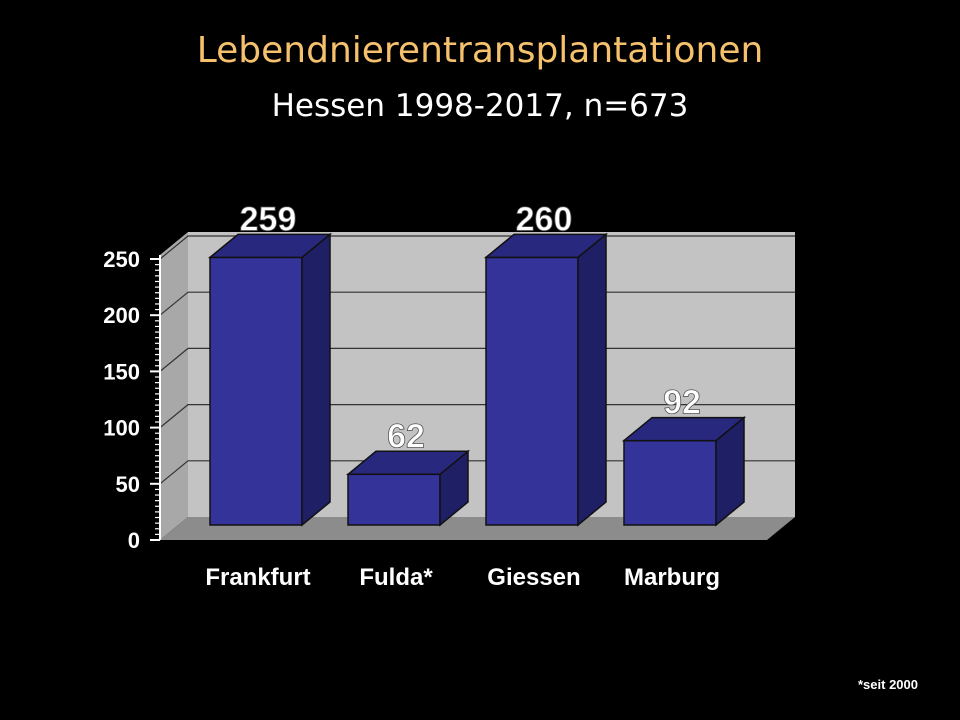  I want to click on chart-title: Lebendnierentransplantationen, so click(480, 50).